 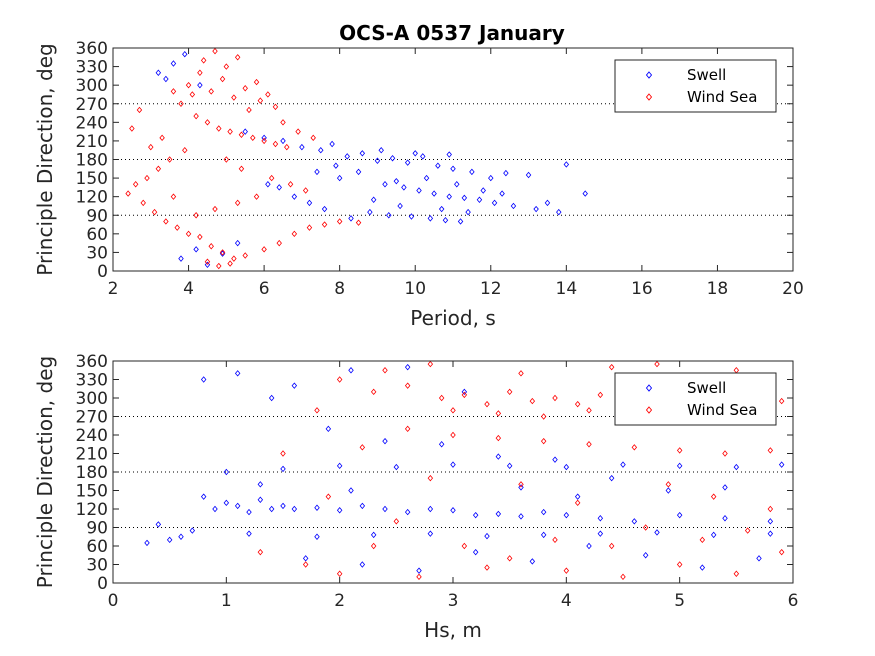 I want to click on y-tick-label: 300, so click(x=92, y=399).